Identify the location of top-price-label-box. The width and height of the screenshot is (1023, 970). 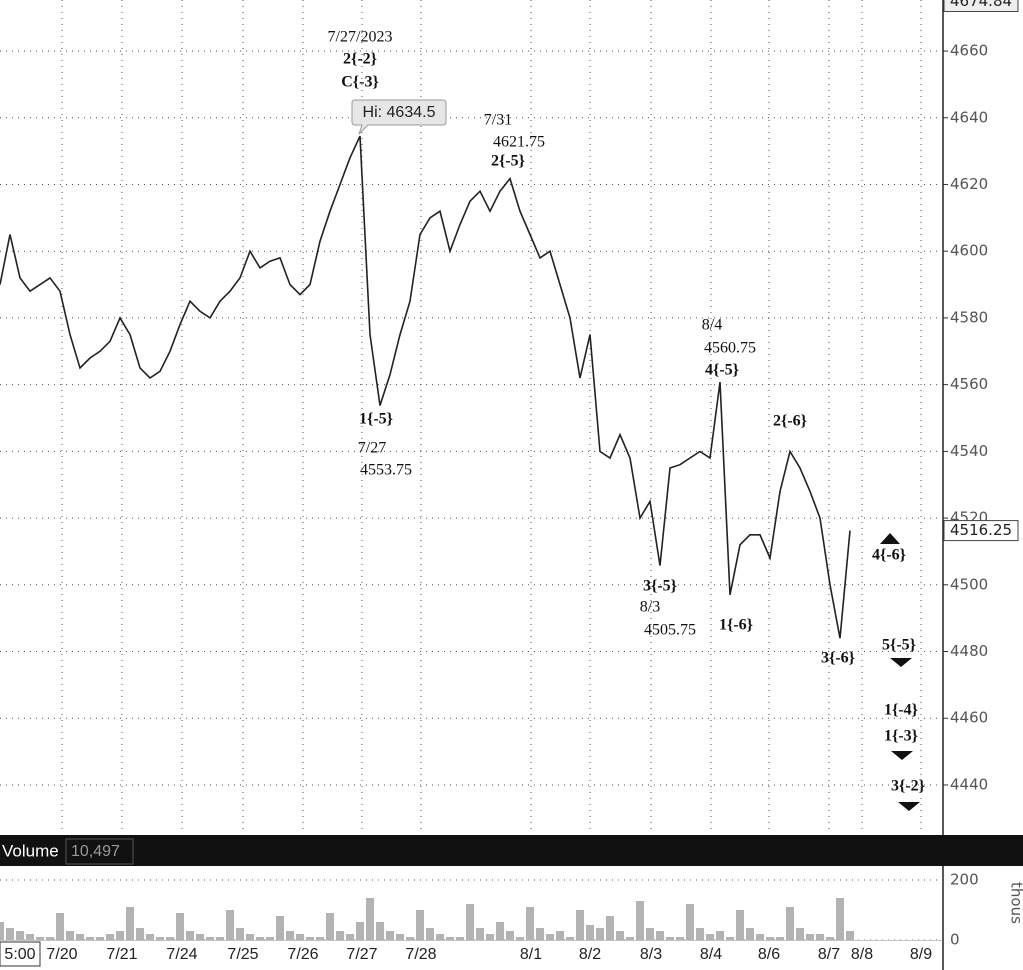
(981, 6).